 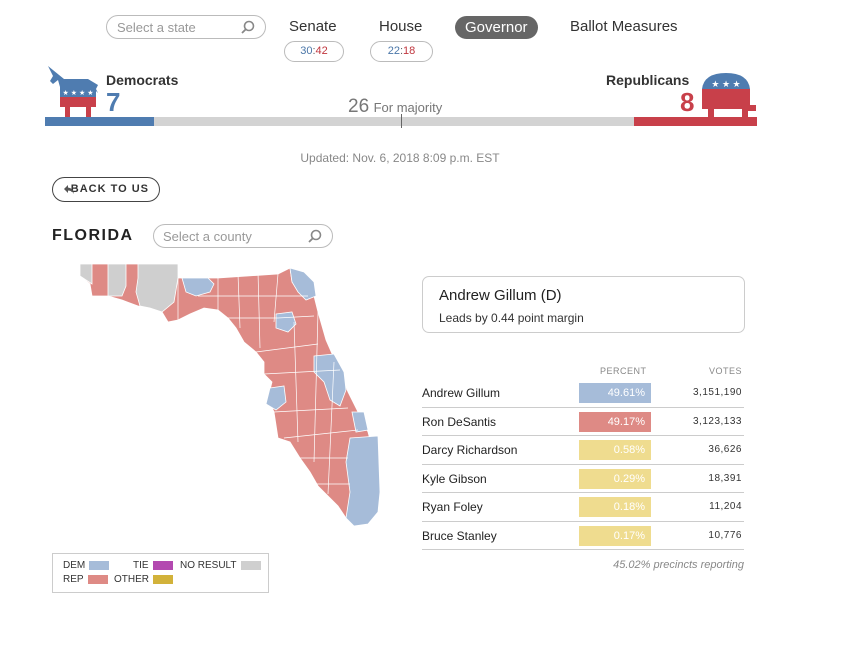 I want to click on map-legend: DEM TIE NO RESULT REP OTHER, so click(x=160, y=573).